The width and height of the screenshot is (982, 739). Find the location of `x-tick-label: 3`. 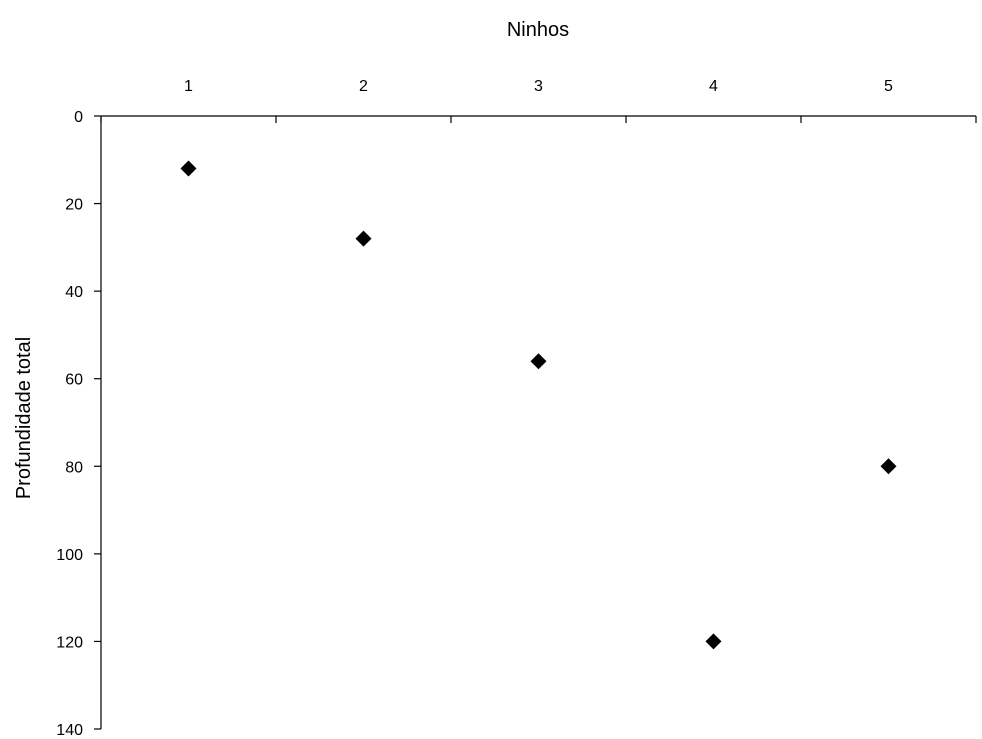

x-tick-label: 3 is located at coordinates (538, 86).